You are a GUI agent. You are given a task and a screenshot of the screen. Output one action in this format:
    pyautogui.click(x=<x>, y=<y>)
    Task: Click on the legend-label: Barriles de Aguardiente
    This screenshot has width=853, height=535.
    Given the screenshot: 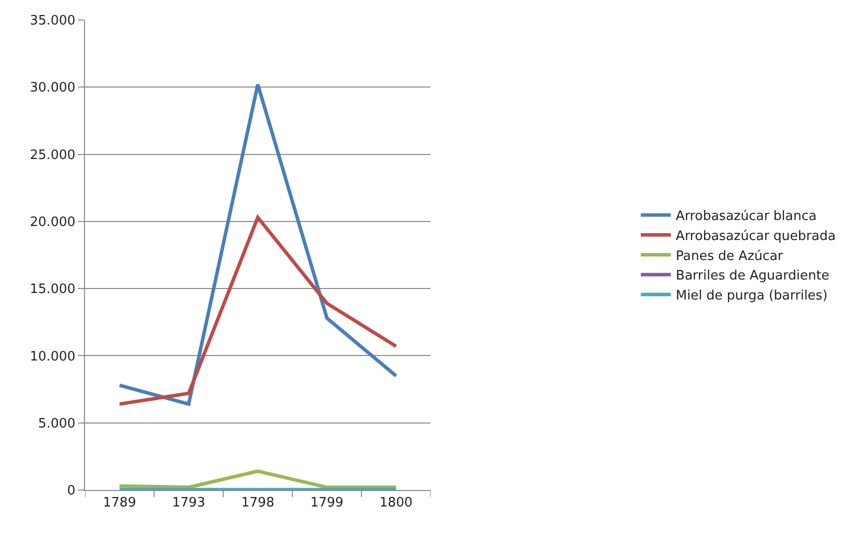 What is the action you would take?
    pyautogui.click(x=753, y=276)
    